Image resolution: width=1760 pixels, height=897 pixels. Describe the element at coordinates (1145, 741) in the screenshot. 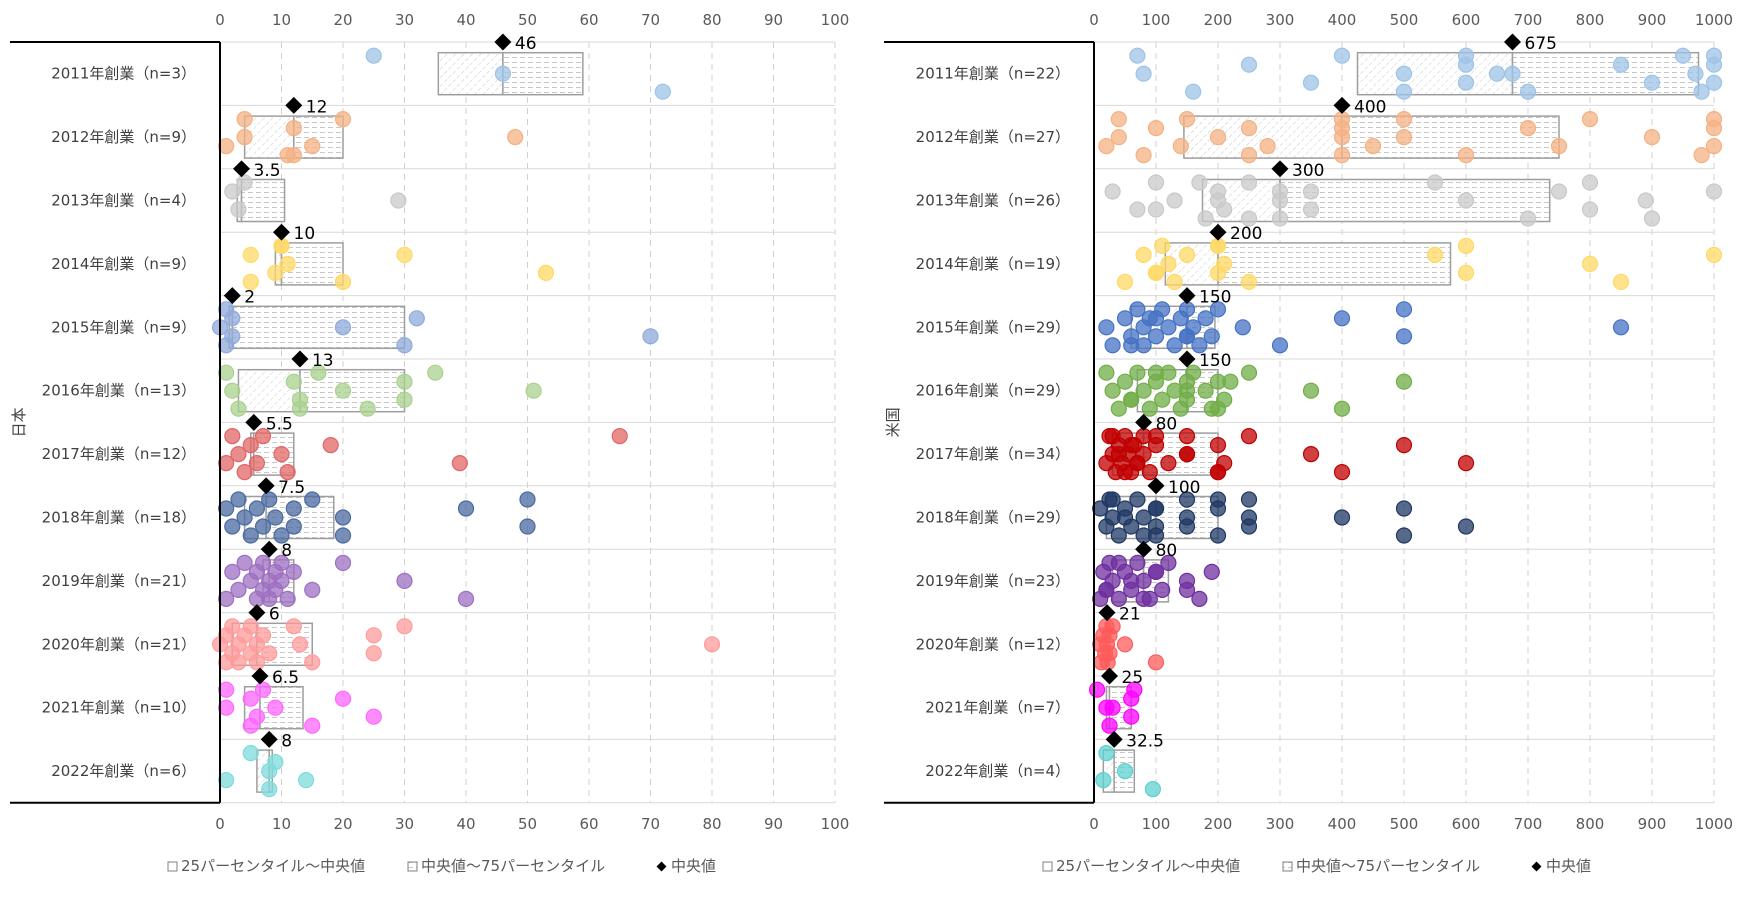

I see `median-value-label: 32.5` at that location.